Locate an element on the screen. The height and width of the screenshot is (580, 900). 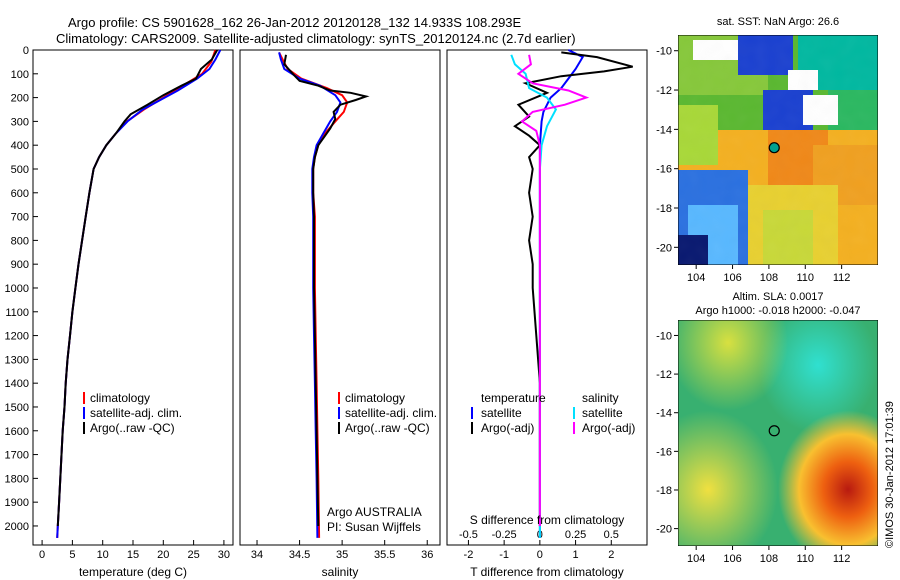
sst-map-ticks: 104 106 108 110 112 -10 -12 -14 -16 -18 -20 is located at coordinates (753, 165).